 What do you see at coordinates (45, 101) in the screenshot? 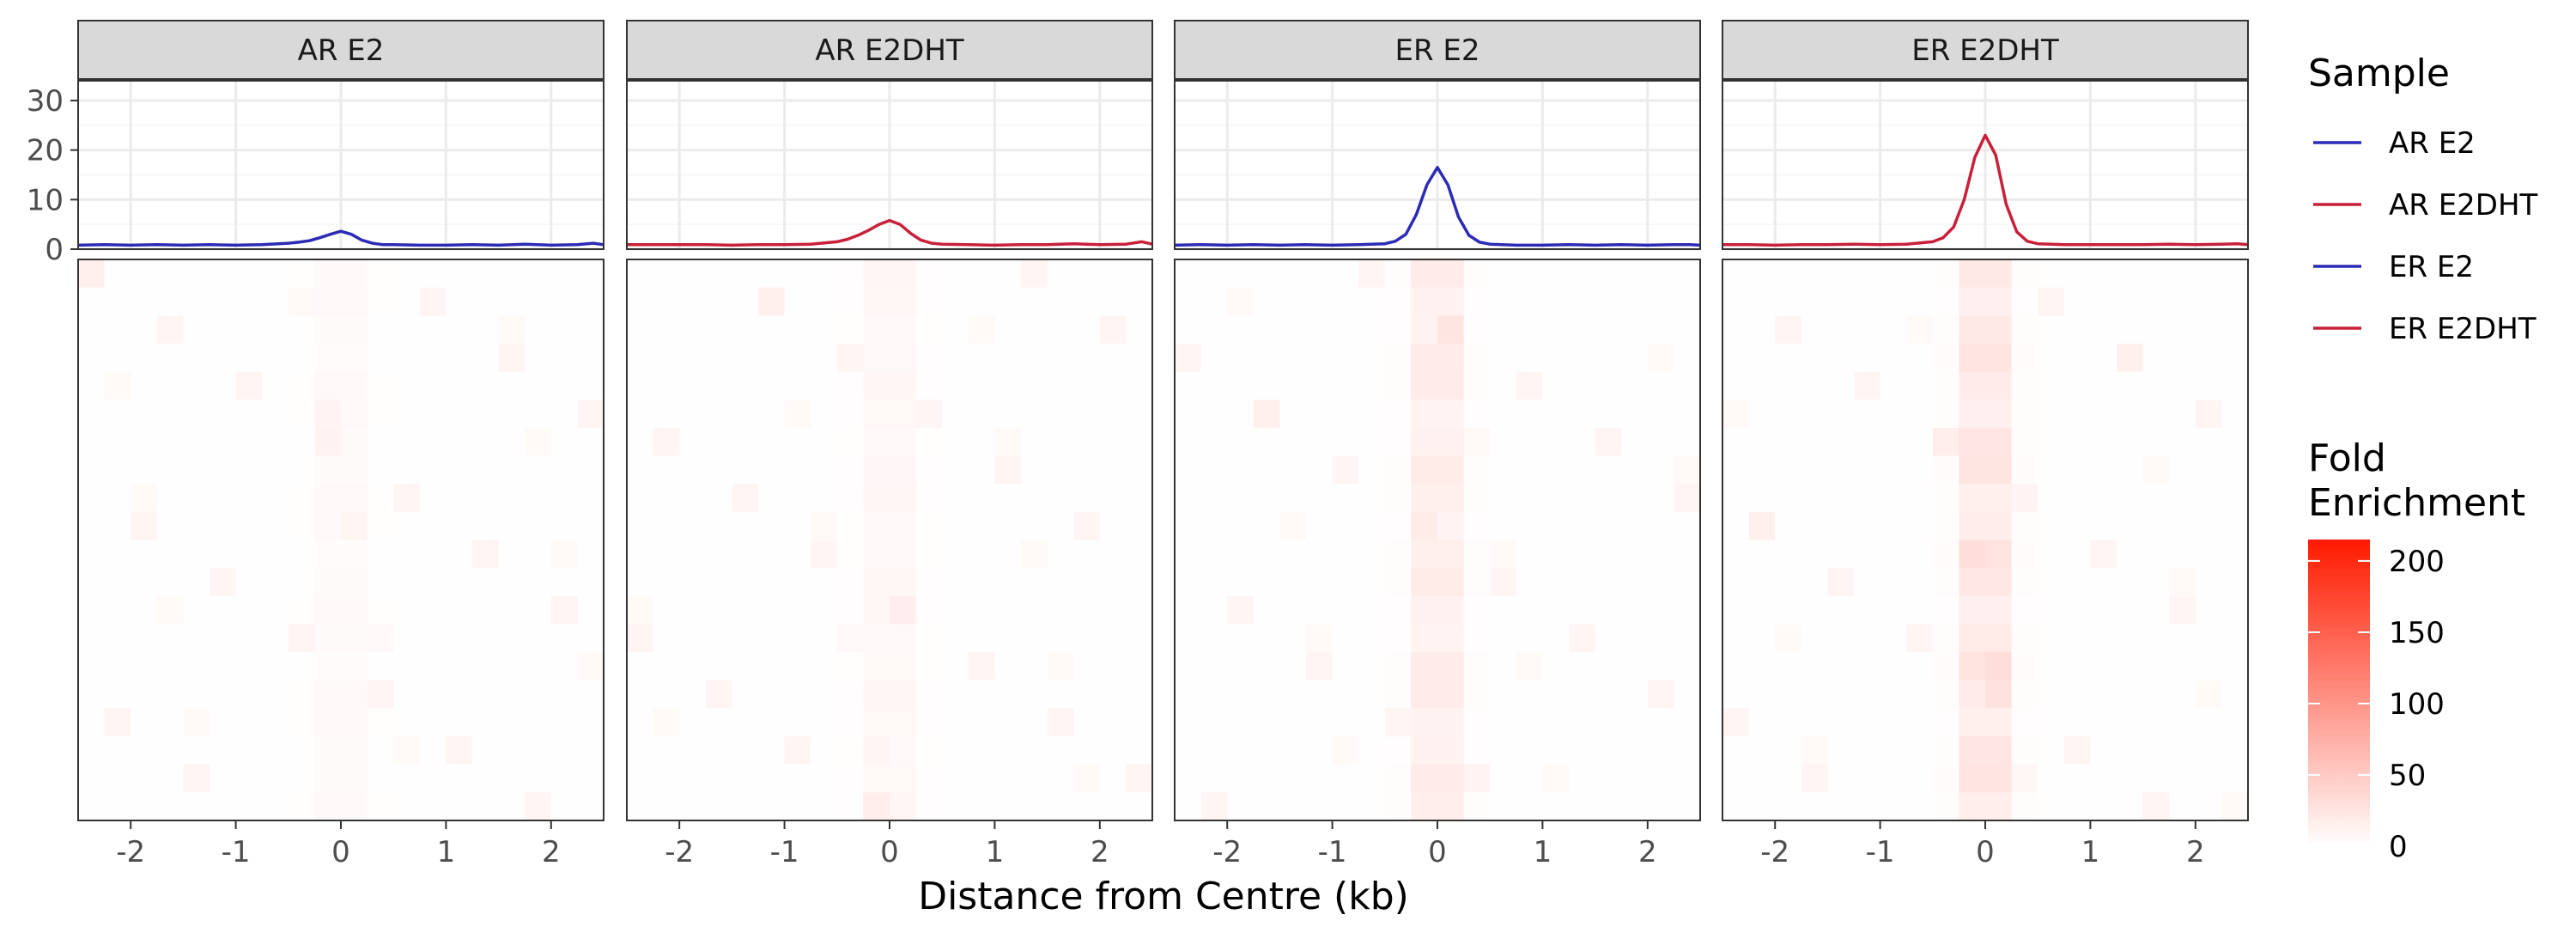
I see `y-tick-label: 30` at bounding box center [45, 101].